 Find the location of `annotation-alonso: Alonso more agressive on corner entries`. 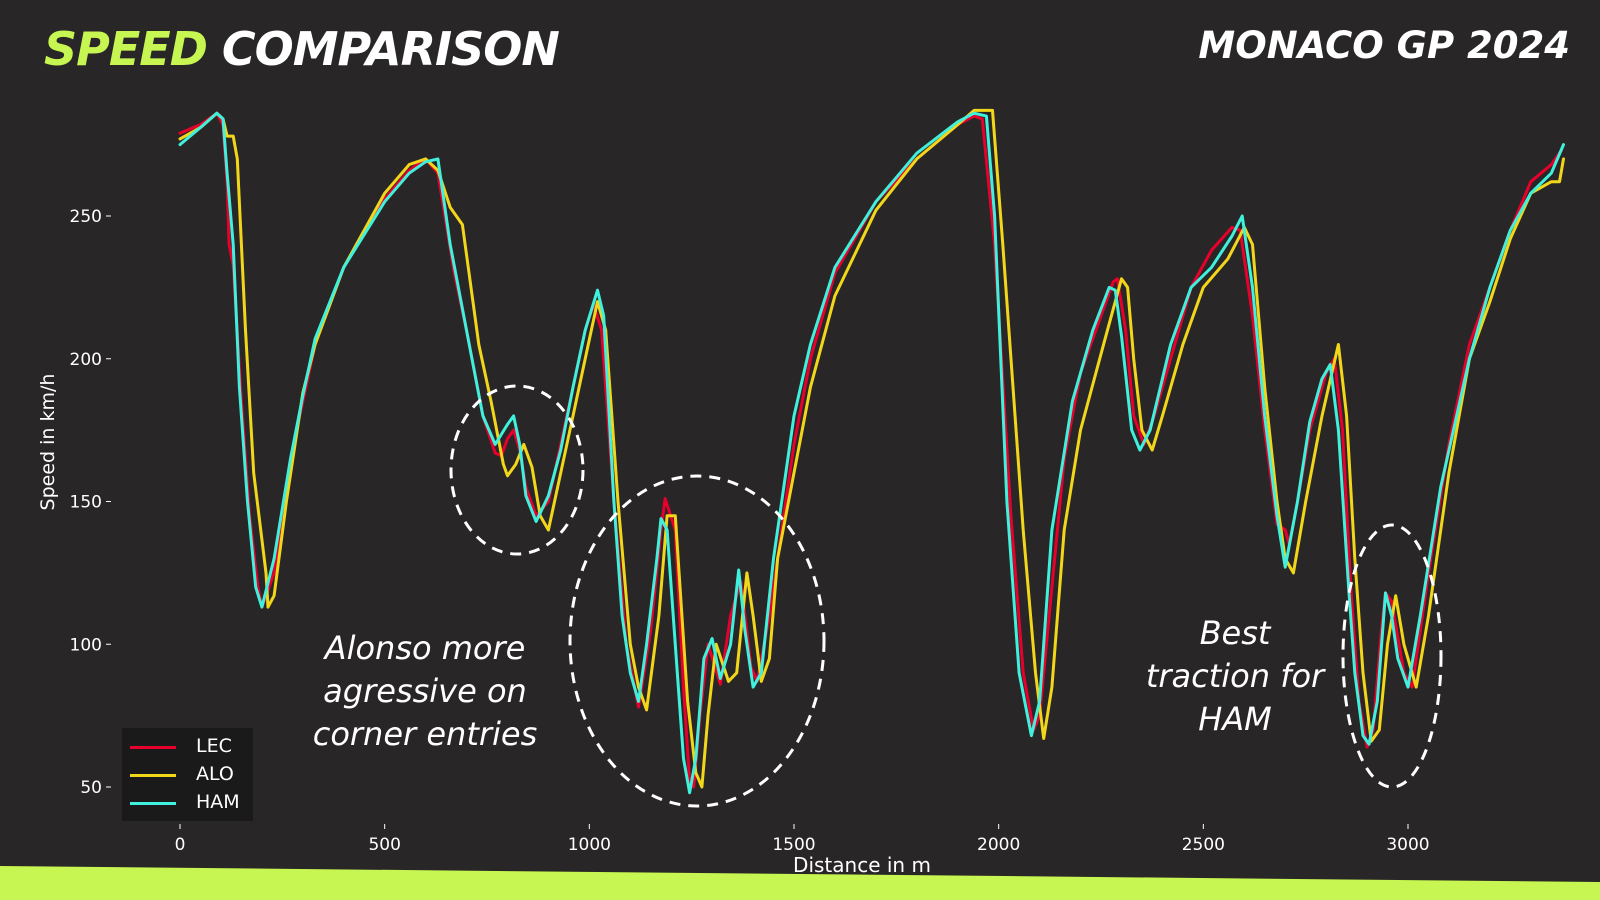

annotation-alonso: Alonso more agressive on corner entries is located at coordinates (425, 691).